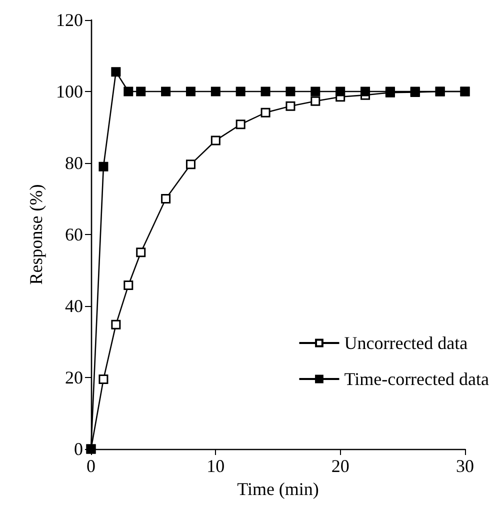 This screenshot has width=499, height=513. Describe the element at coordinates (74, 378) in the screenshot. I see `y-tick-label: 20` at that location.